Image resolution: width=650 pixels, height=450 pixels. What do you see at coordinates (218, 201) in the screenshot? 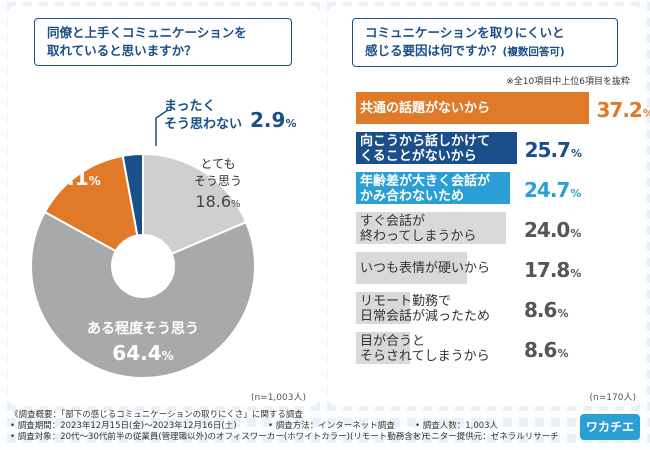
I see `pie-value-0: 18.6%` at bounding box center [218, 201].